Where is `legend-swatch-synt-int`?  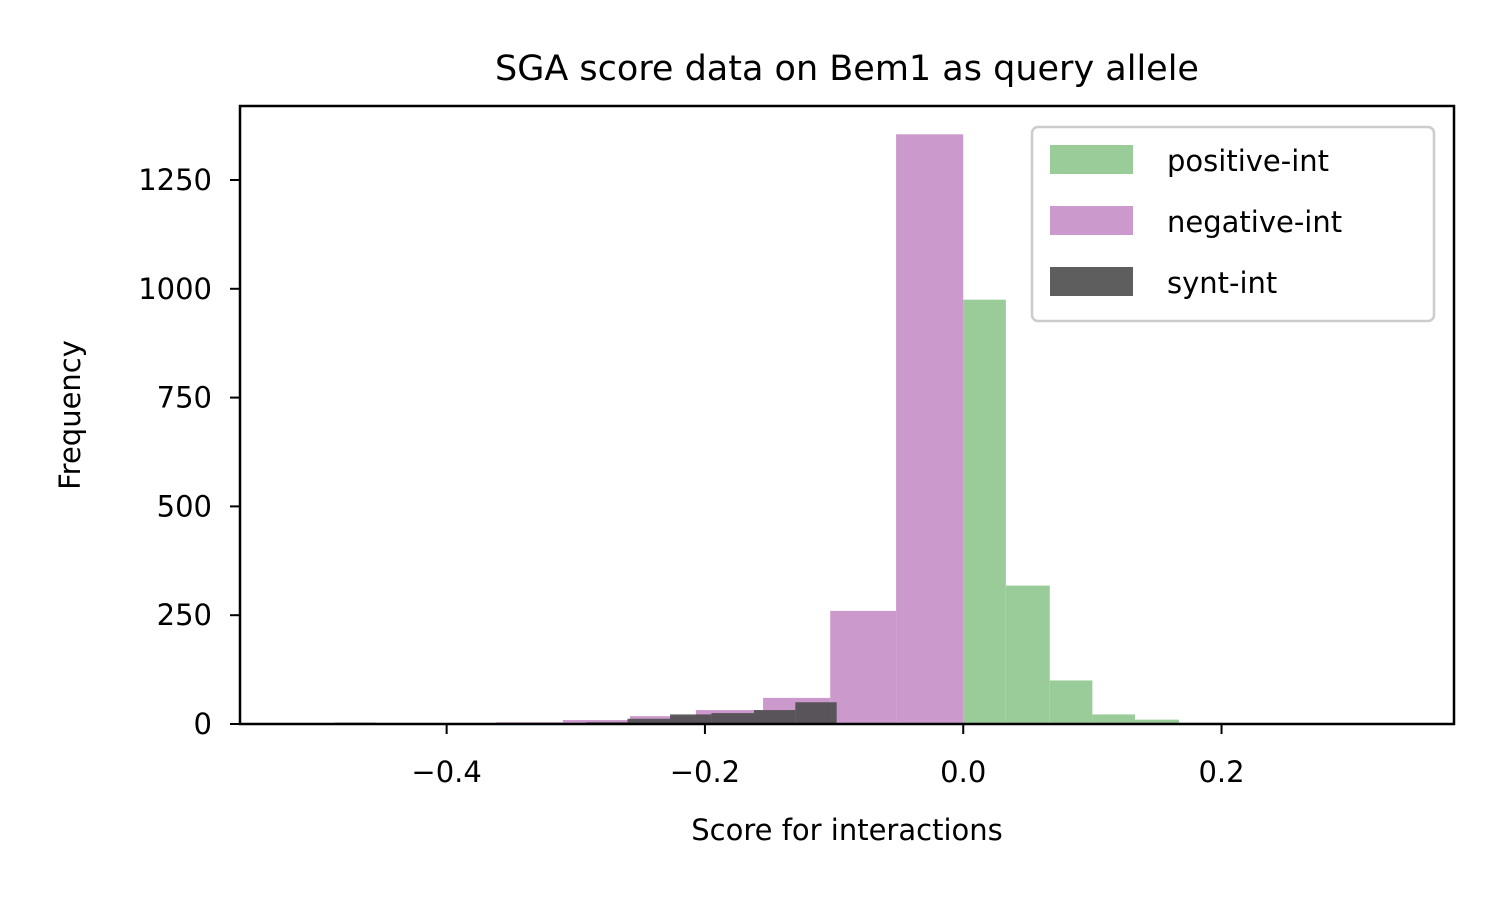
legend-swatch-synt-int is located at coordinates (1091, 281).